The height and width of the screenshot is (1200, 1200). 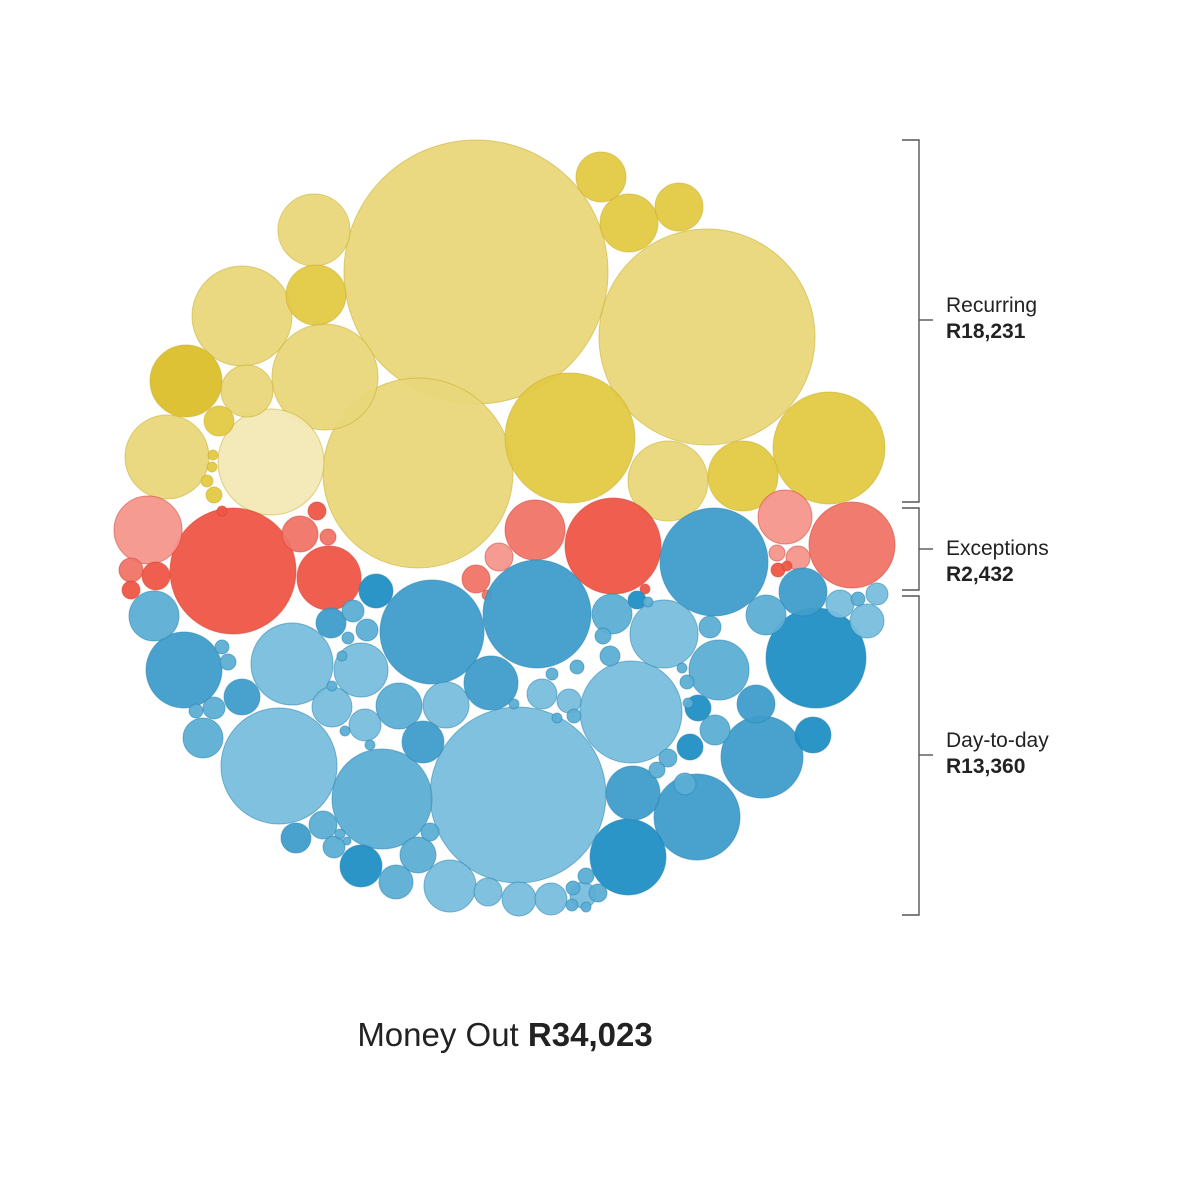 I want to click on legend-daytoday: Day-to-day R13,360, so click(x=997, y=753).